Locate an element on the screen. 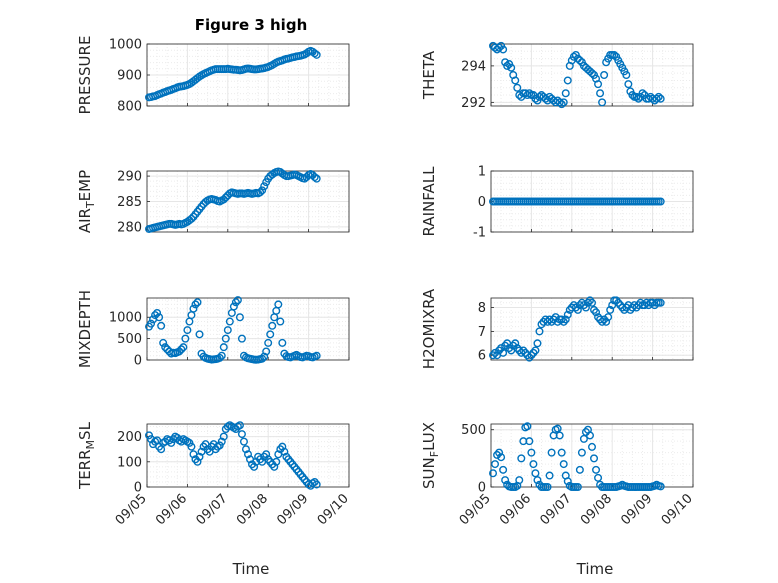 The width and height of the screenshot is (778, 583). y-tick-label: 7 is located at coordinates (482, 332).